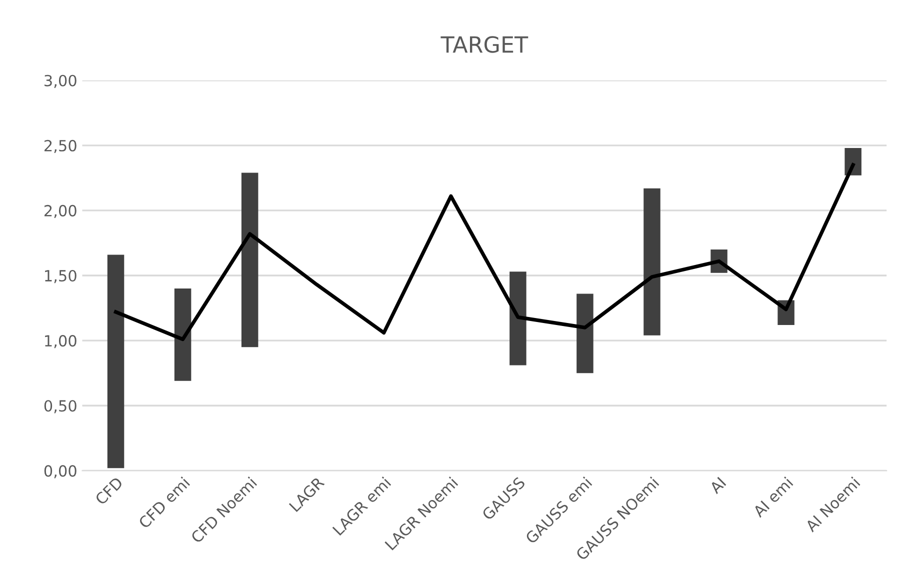 Image resolution: width=914 pixels, height=574 pixels. Describe the element at coordinates (60, 146) in the screenshot. I see `y-tick-label: 2,50` at that location.